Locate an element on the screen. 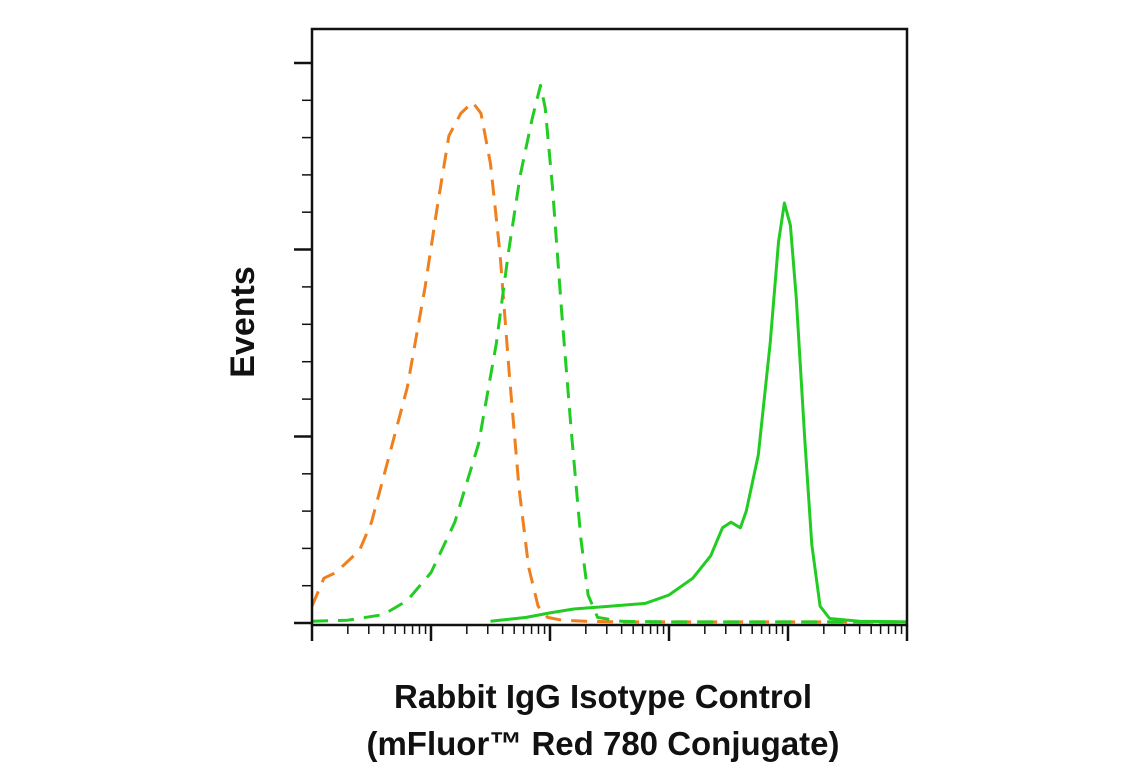  x-axis-ticks is located at coordinates (609, 633).